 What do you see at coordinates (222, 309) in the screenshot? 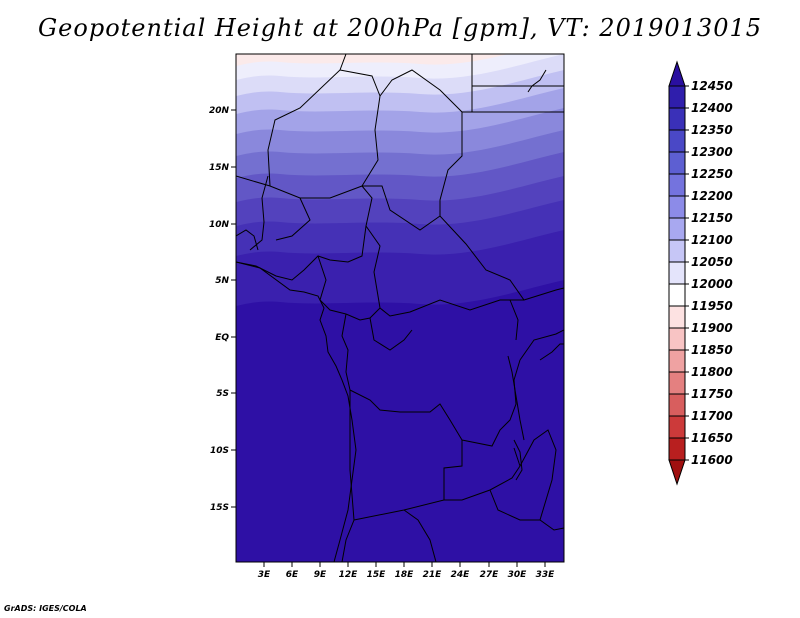
I see `latitude-labels: 20N 15N 10N 5N EQ 5S 10S 15S` at bounding box center [222, 309].